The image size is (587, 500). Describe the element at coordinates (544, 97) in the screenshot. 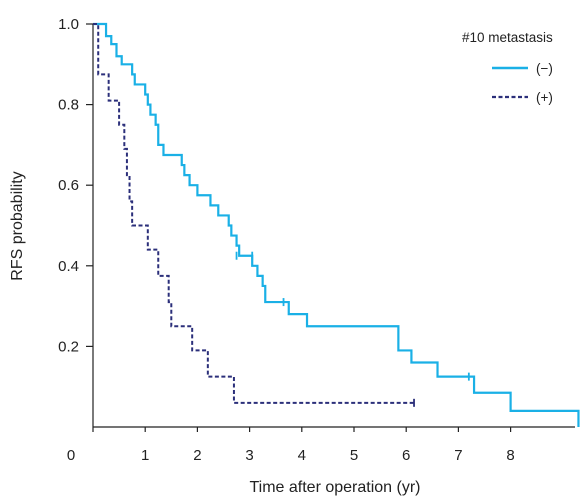

I see `legend-label-positive: (+)` at that location.